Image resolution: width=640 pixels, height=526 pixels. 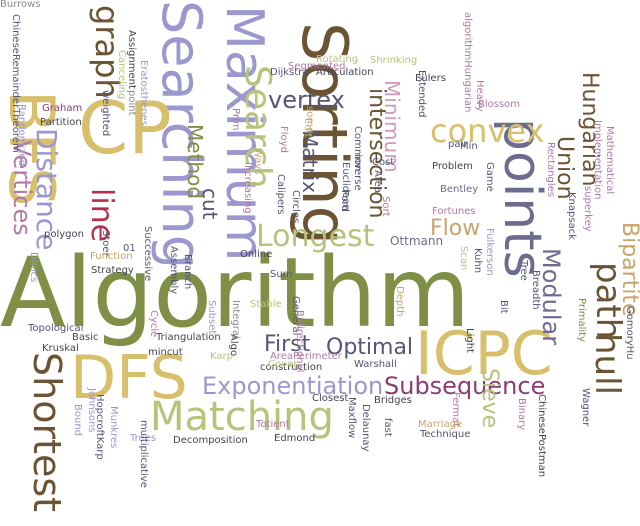 I want to click on word-cp: CP, so click(x=125, y=128).